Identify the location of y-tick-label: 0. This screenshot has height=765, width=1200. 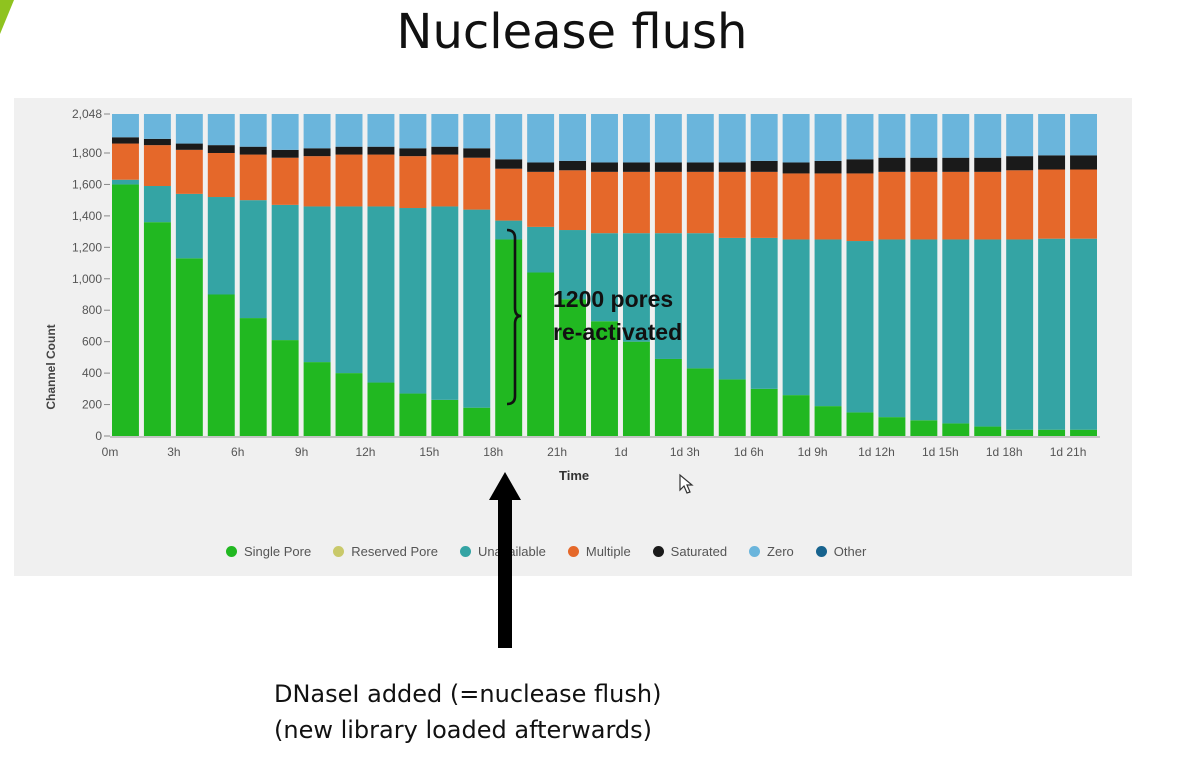
(98, 436).